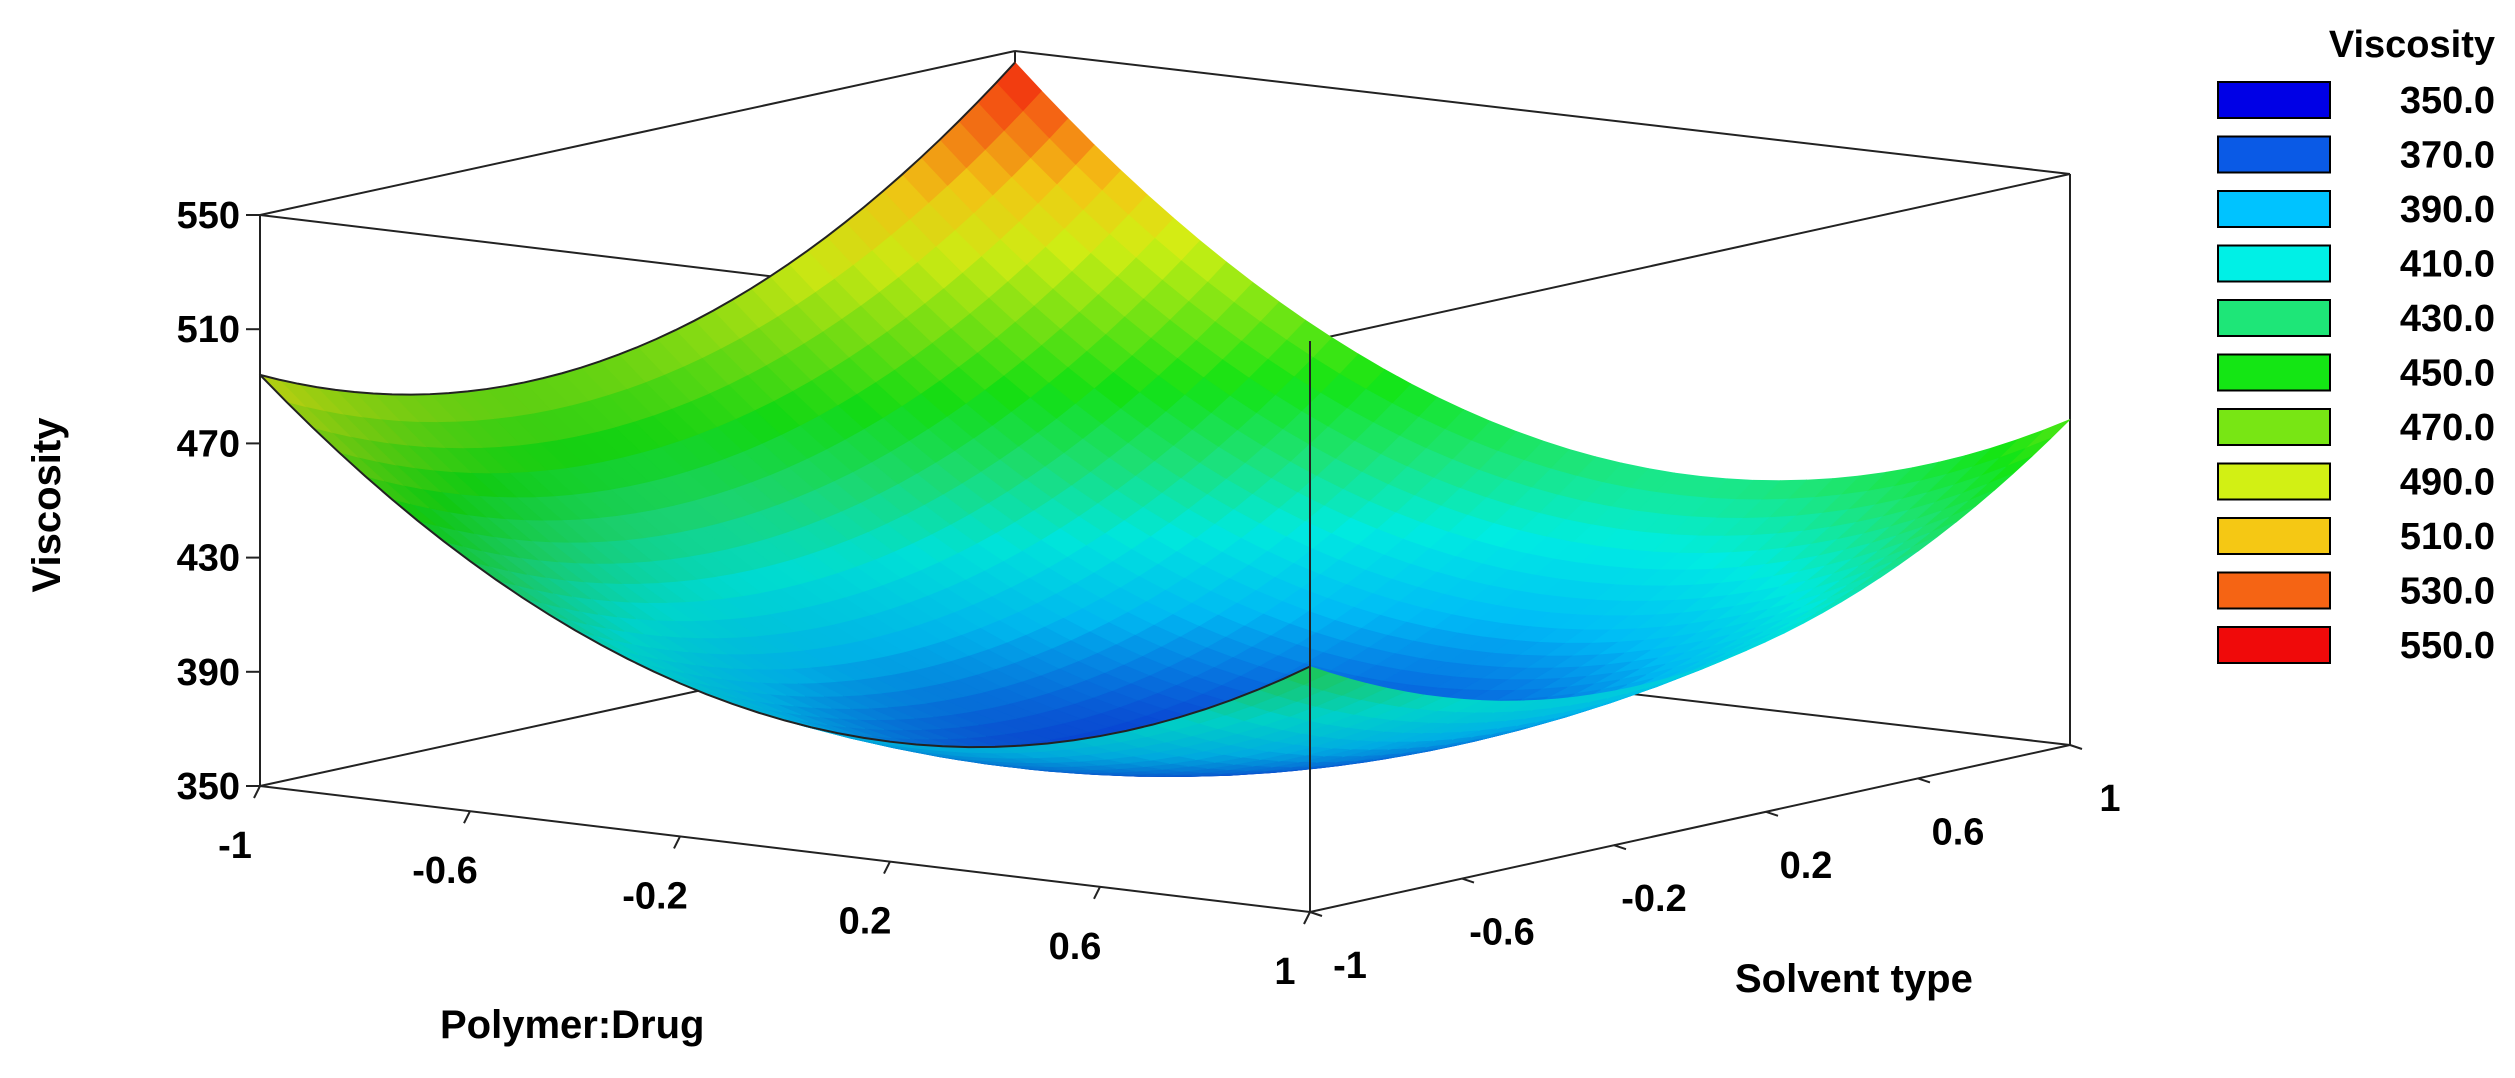 The width and height of the screenshot is (2515, 1078). I want to click on x-axis: -1 -0.6 -0.2 0.2 0.6 1, so click(764, 889).